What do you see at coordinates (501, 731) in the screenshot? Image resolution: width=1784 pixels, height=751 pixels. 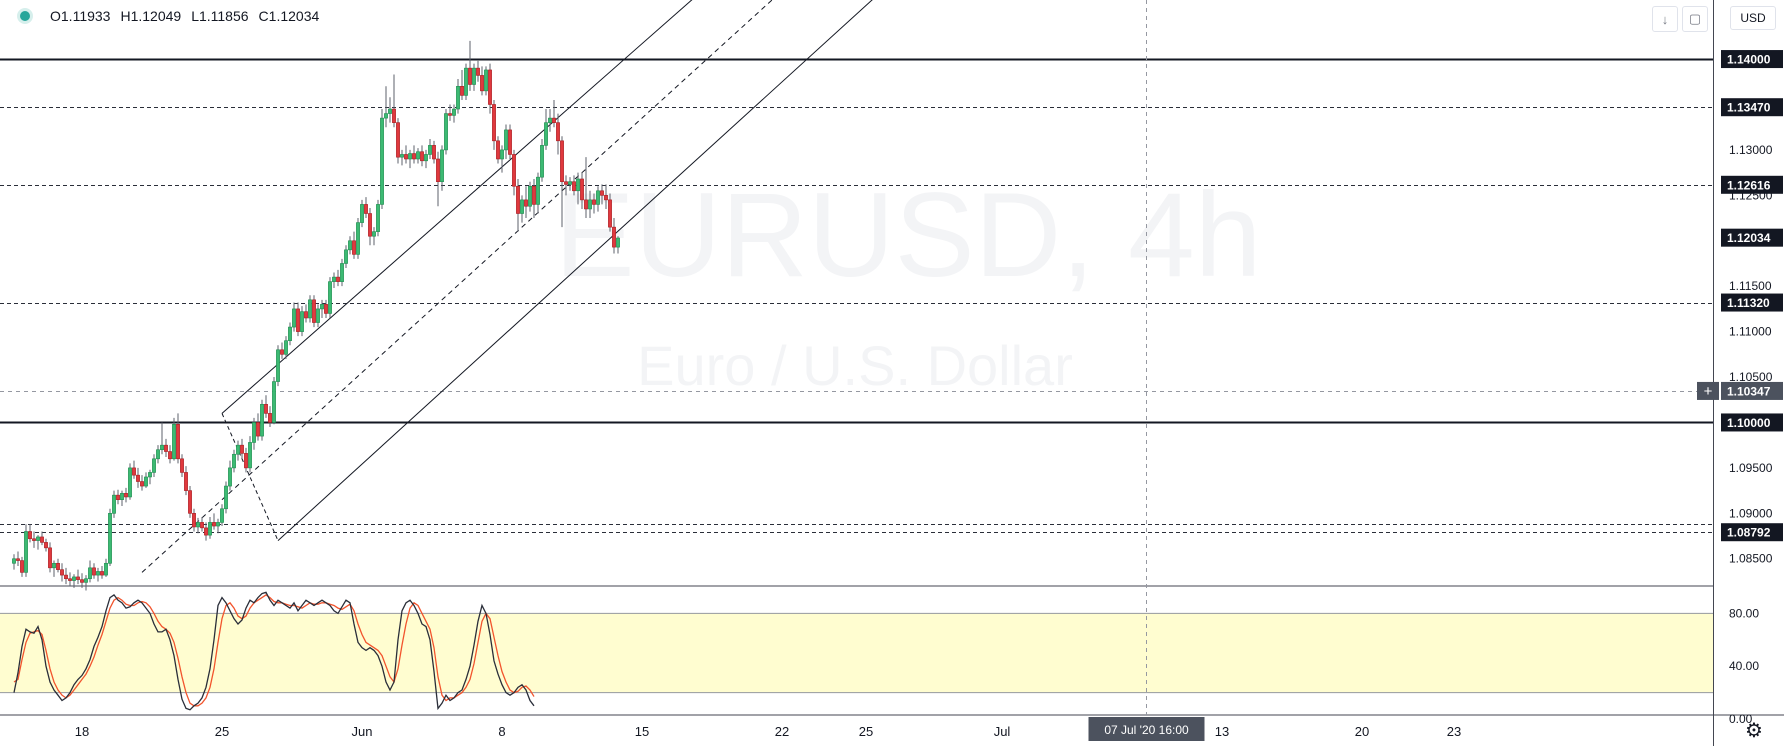 I see `time-tick-label: 8` at bounding box center [501, 731].